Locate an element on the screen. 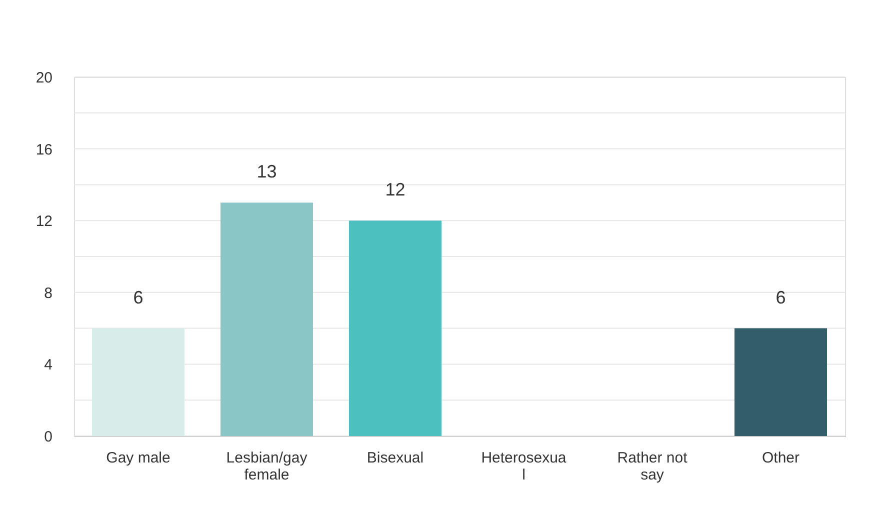  y-tick-label: 0 is located at coordinates (48, 437).